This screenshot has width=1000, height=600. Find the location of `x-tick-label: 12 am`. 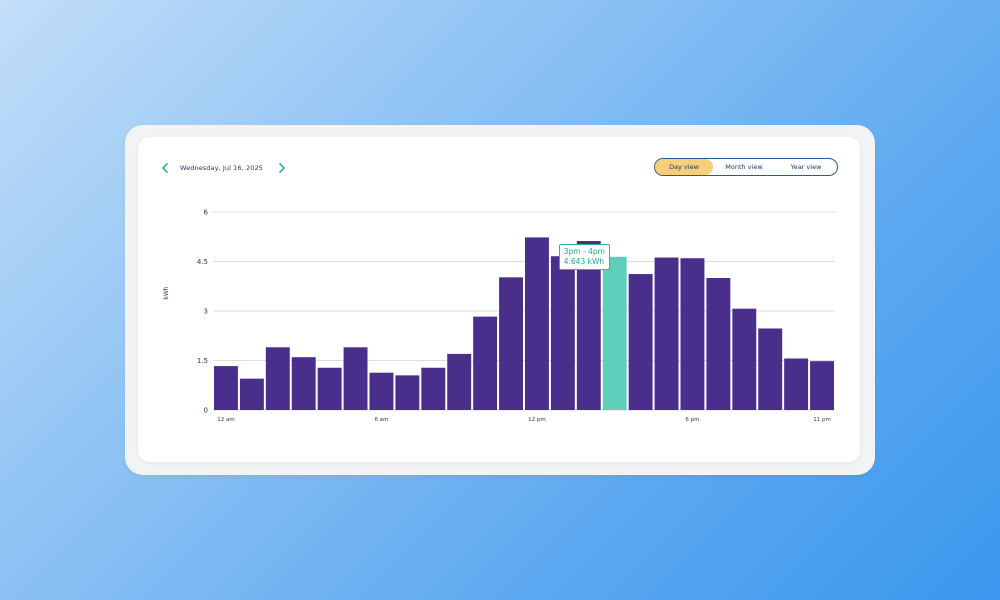

x-tick-label: 12 am is located at coordinates (225, 420).